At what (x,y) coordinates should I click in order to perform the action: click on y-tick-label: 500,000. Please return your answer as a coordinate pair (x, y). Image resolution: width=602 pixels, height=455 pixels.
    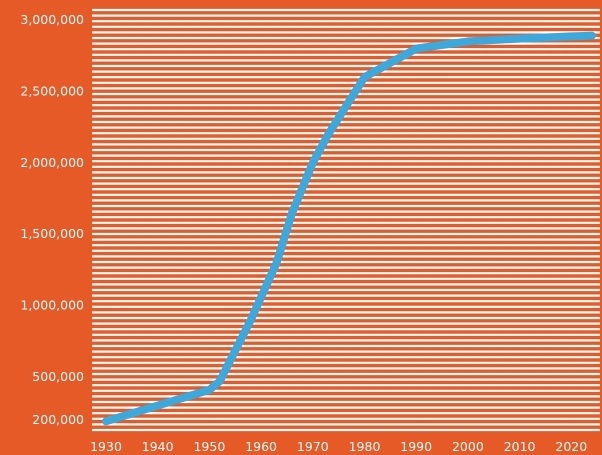
    Looking at the image, I should click on (58, 376).